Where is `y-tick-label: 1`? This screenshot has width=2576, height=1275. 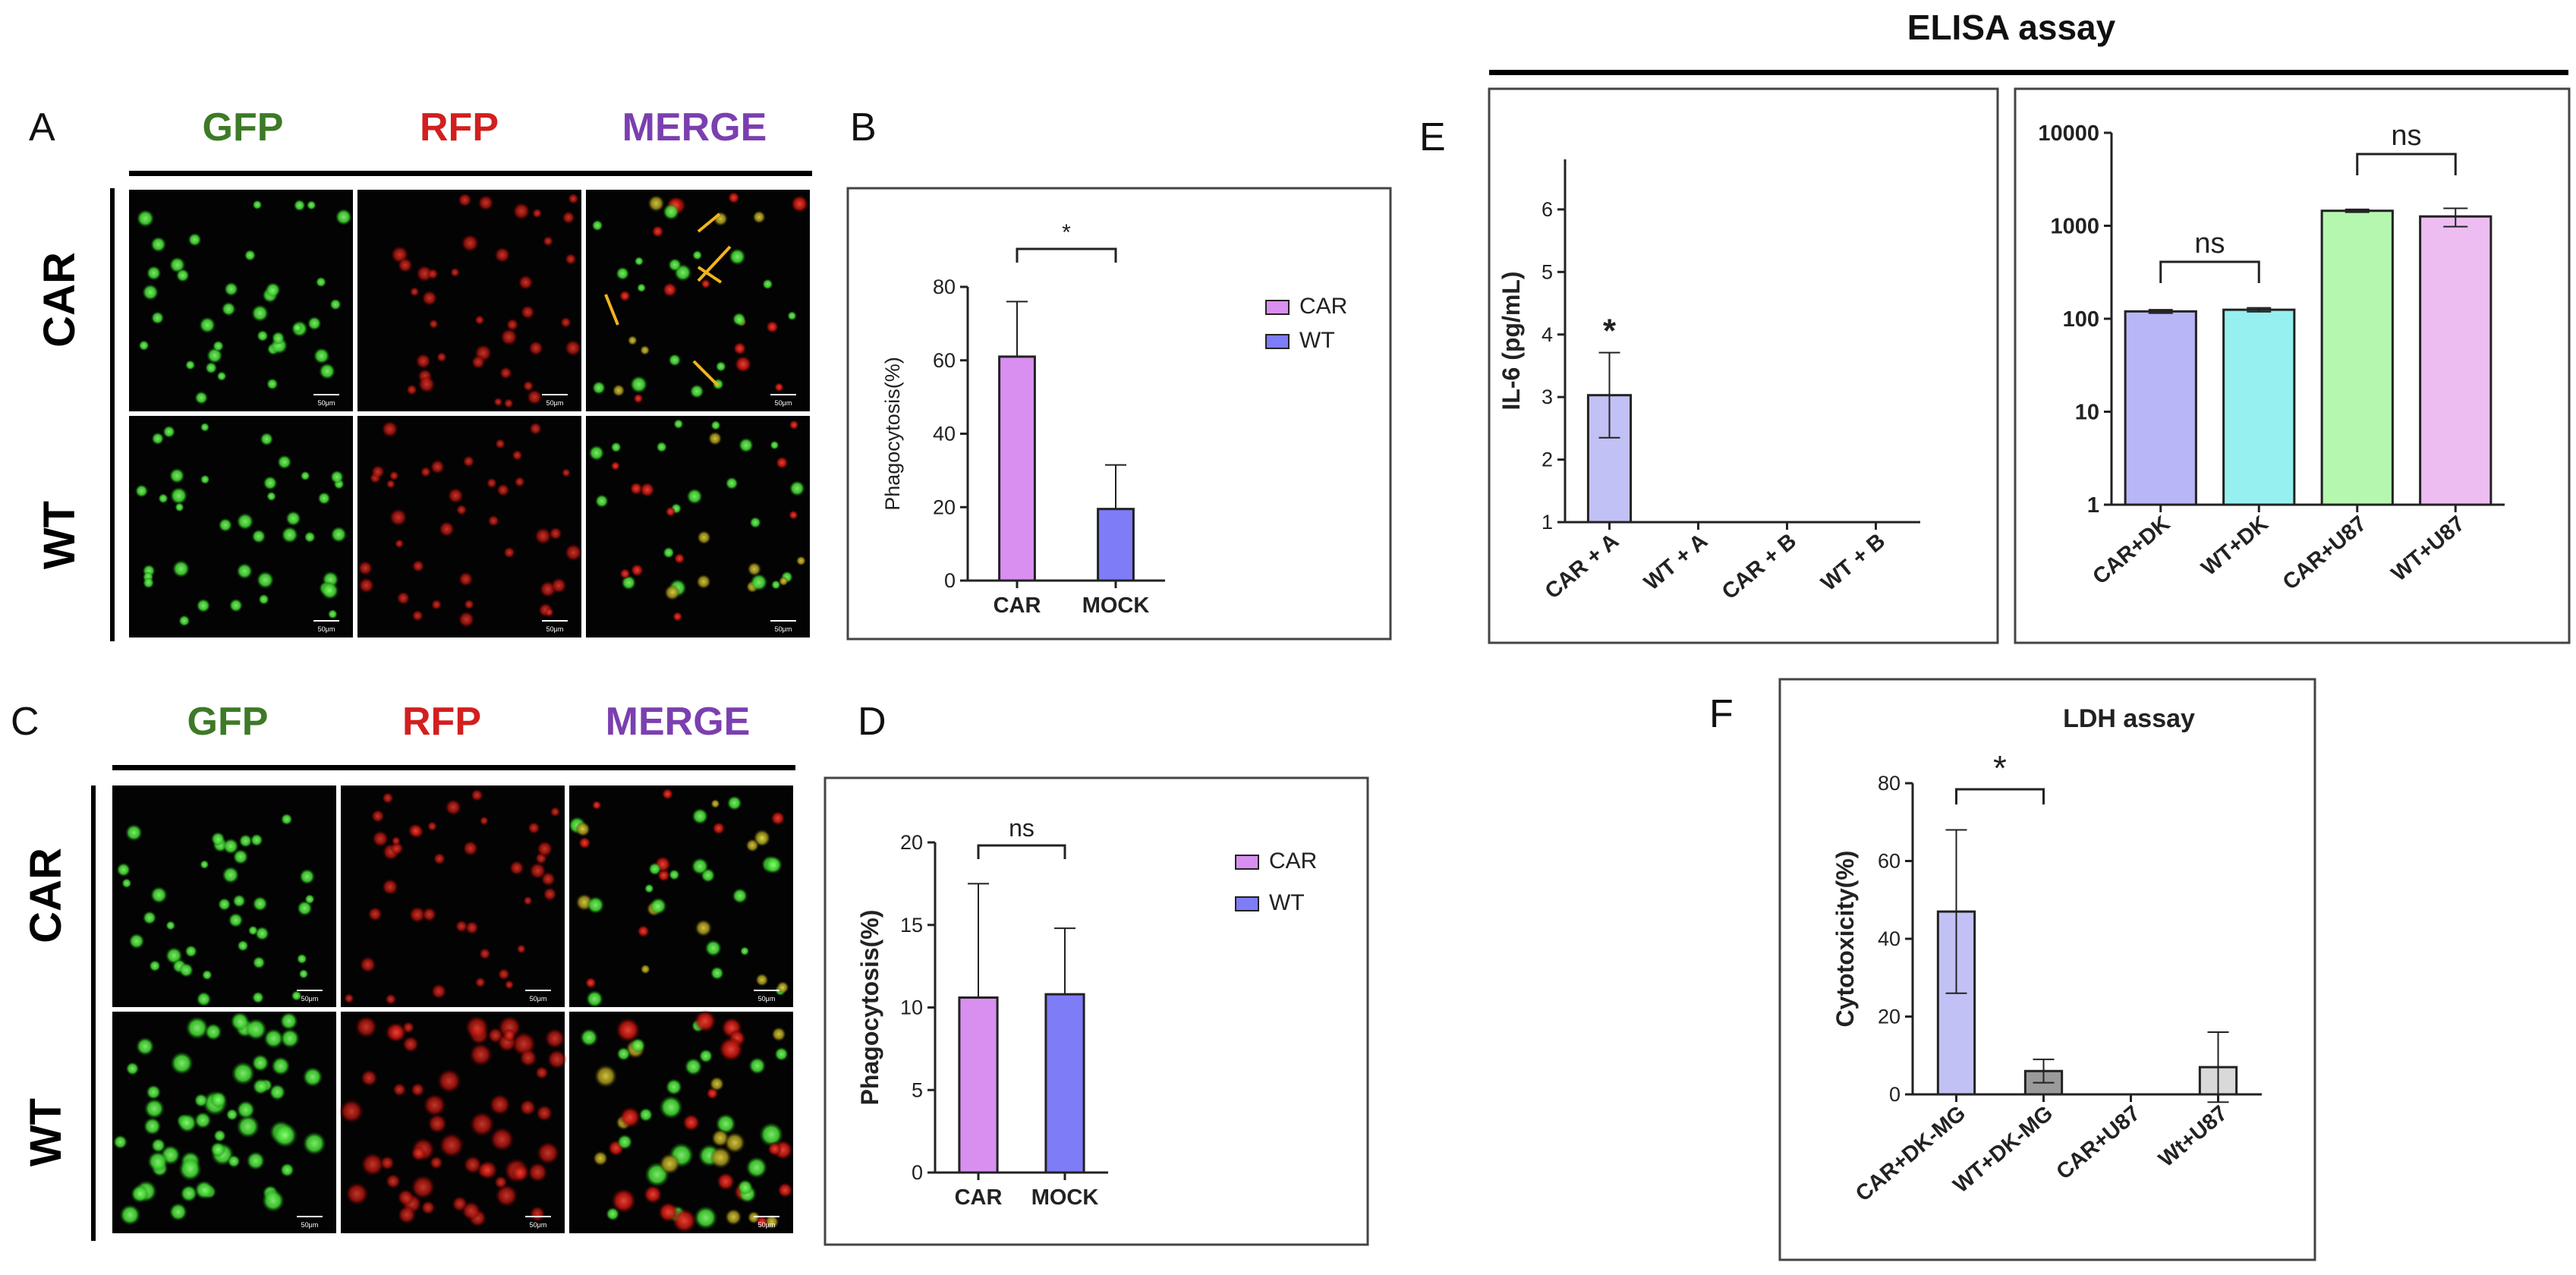
y-tick-label: 1 is located at coordinates (2093, 505).